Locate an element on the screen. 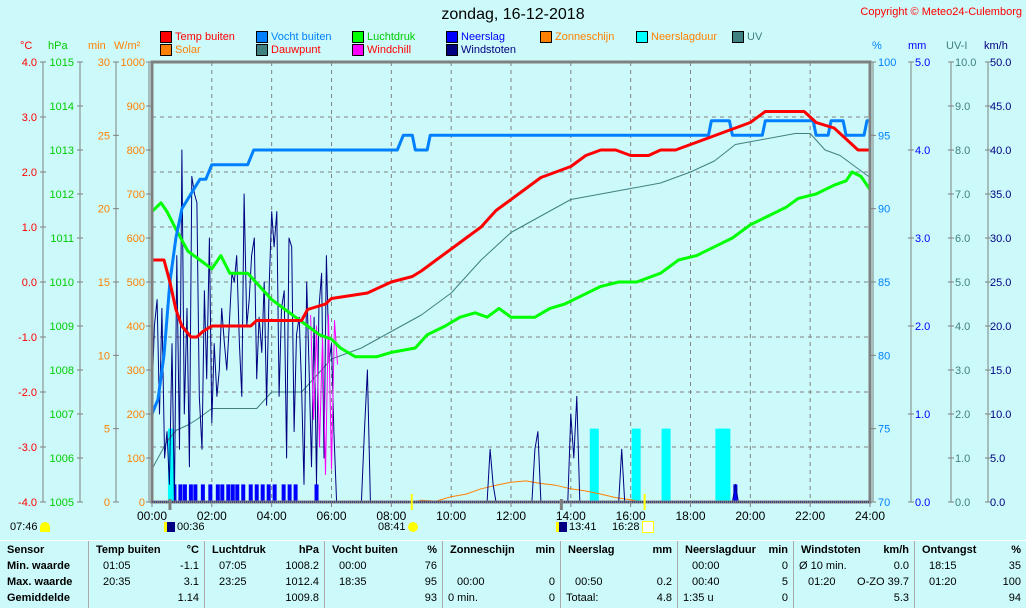  legend-label: Windchill is located at coordinates (389, 50).